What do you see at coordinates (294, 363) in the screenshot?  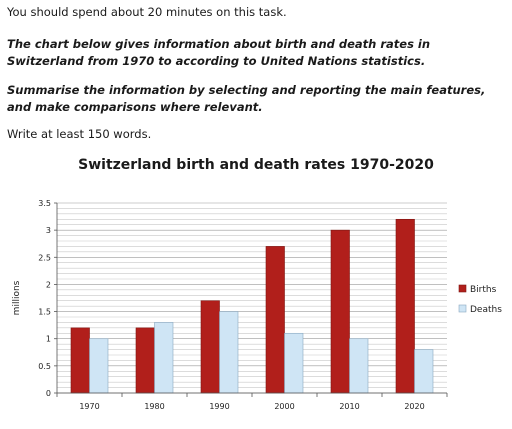 I see `bar-deaths-2000` at bounding box center [294, 363].